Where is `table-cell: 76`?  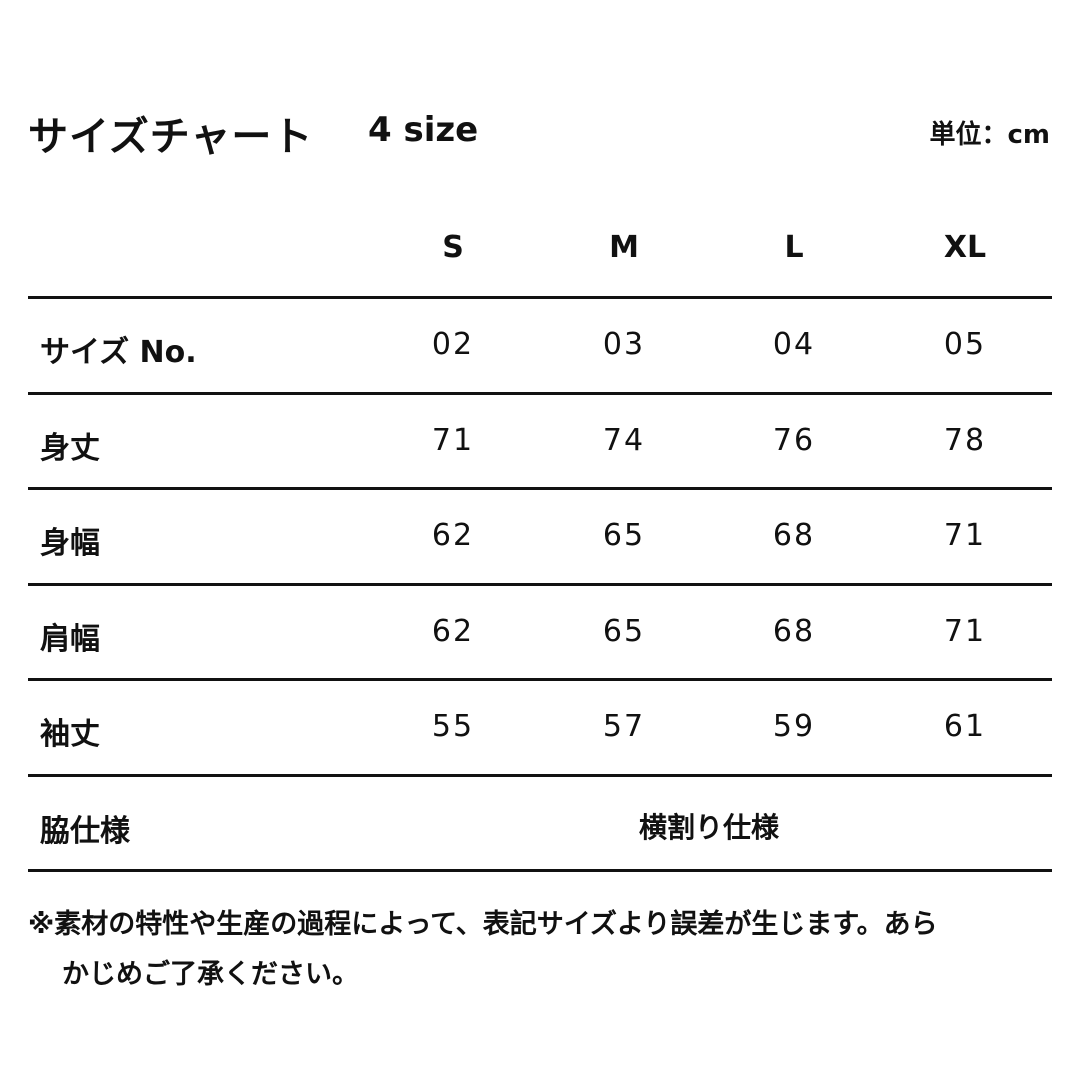
table-cell: 76 is located at coordinates (794, 440).